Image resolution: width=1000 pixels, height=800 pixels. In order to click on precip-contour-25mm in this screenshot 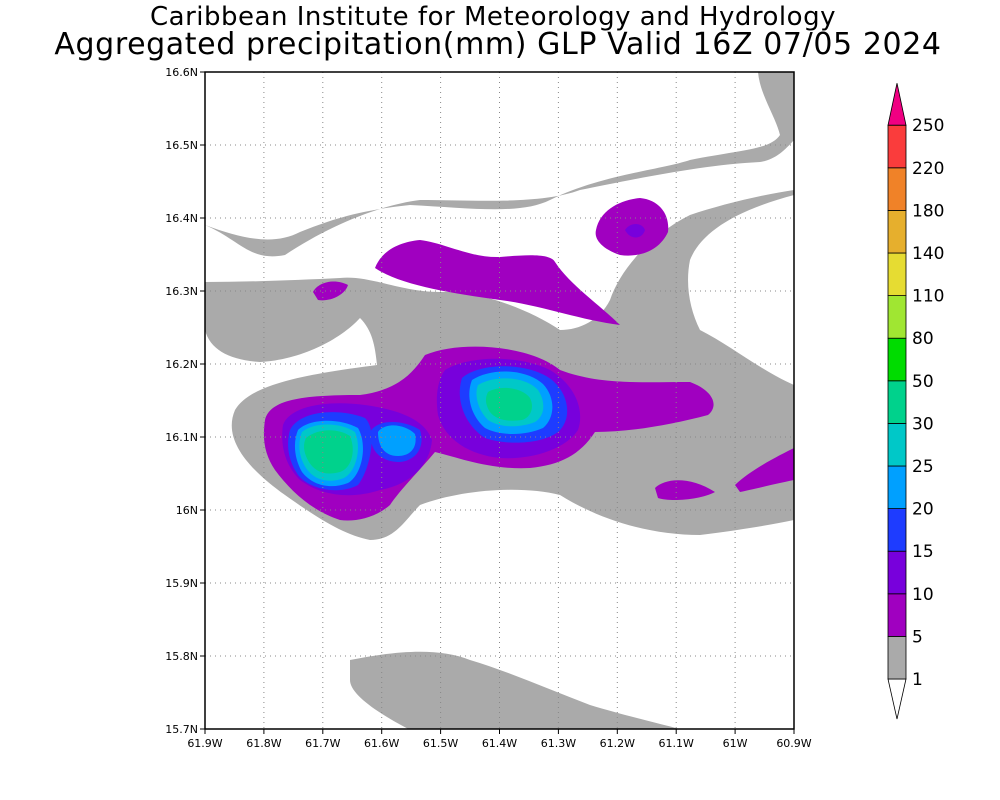, I will do `click(421, 429)`.